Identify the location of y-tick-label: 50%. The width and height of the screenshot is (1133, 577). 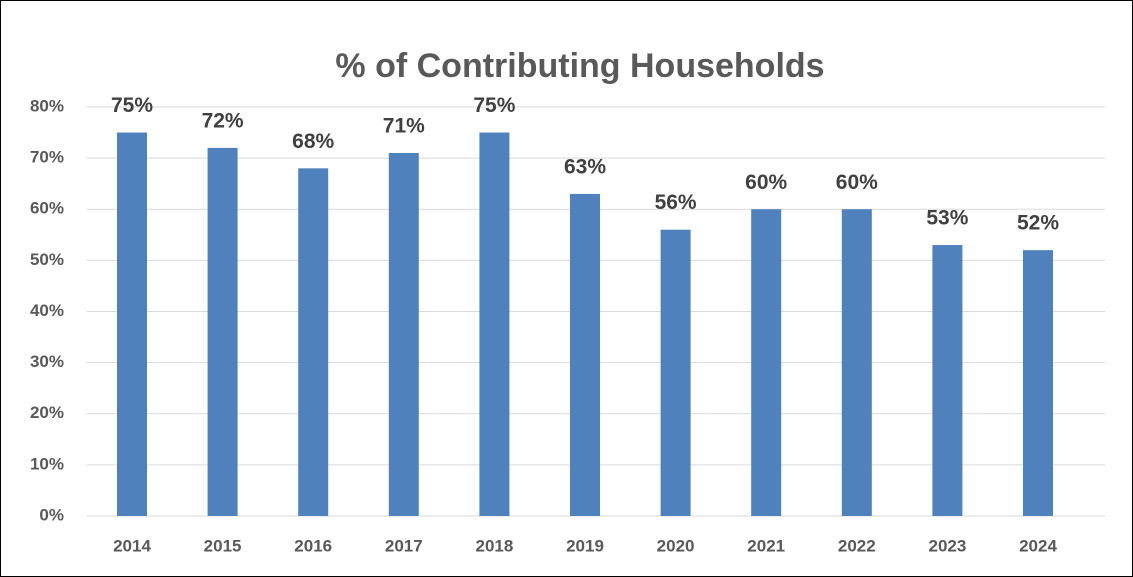
(47, 259).